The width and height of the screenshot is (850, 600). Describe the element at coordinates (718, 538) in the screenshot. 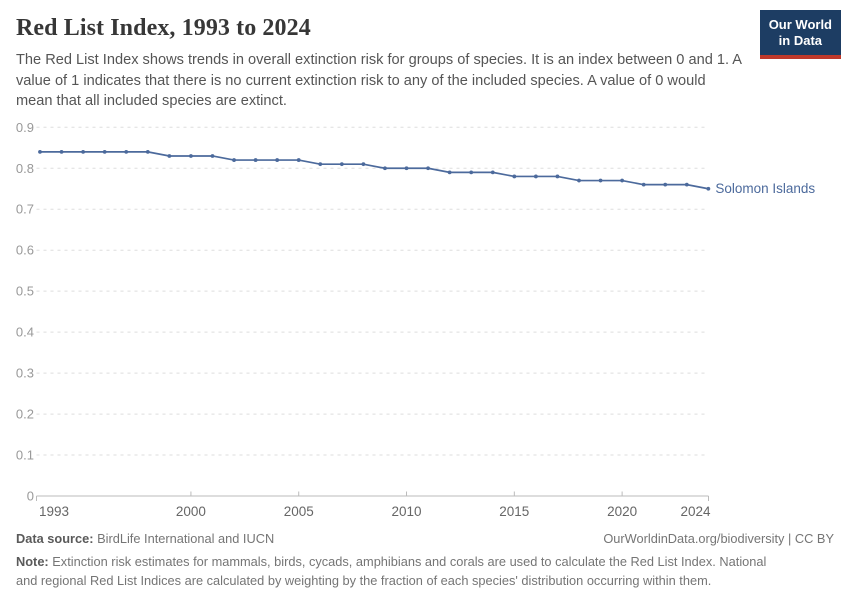

I see `rights-link: OurWorldinData.org/biodiversity | CC BY` at that location.